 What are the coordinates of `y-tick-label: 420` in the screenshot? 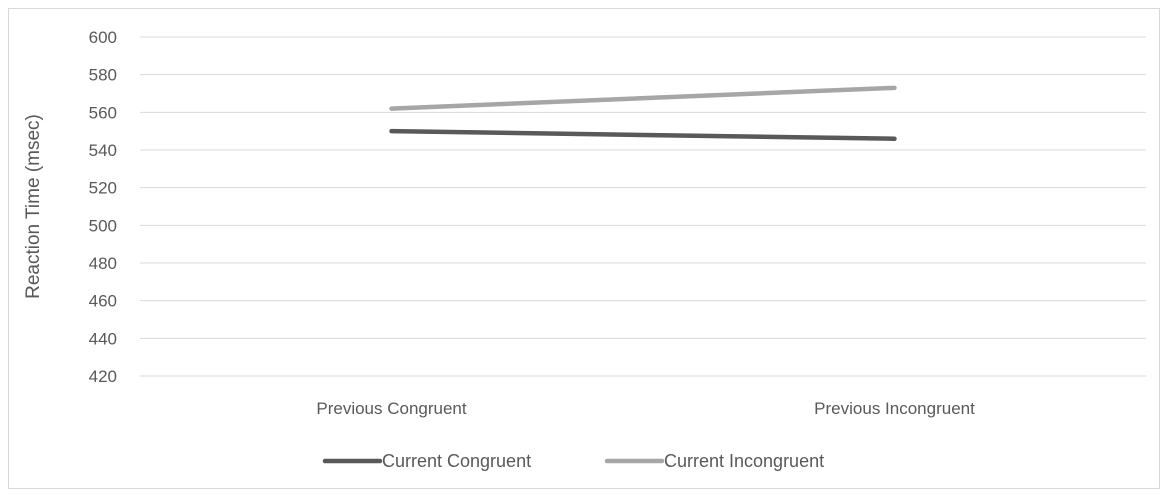 It's located at (103, 376).